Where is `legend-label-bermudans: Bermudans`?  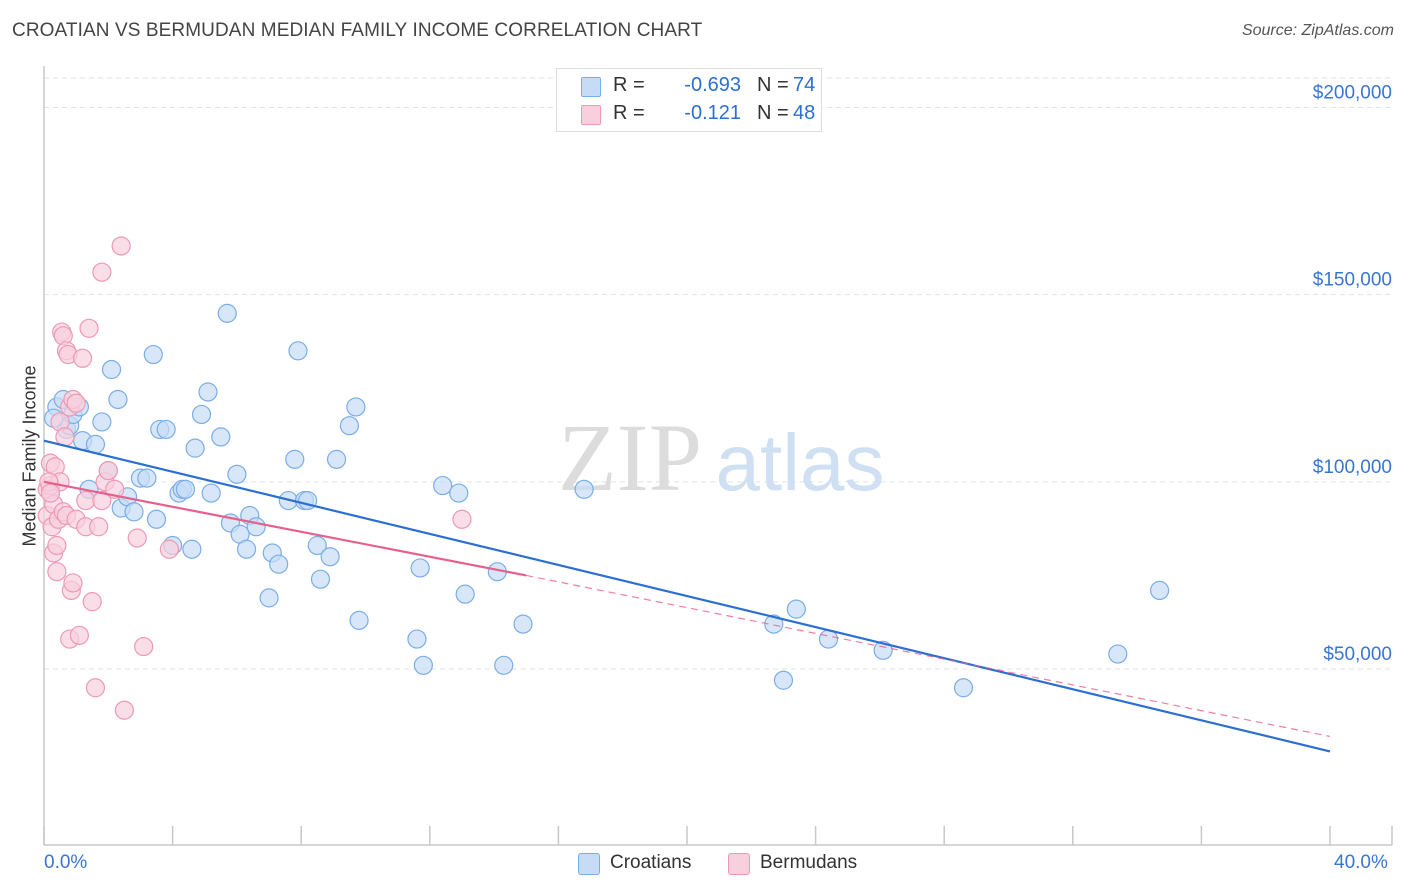 legend-label-bermudans: Bermudans is located at coordinates (809, 862).